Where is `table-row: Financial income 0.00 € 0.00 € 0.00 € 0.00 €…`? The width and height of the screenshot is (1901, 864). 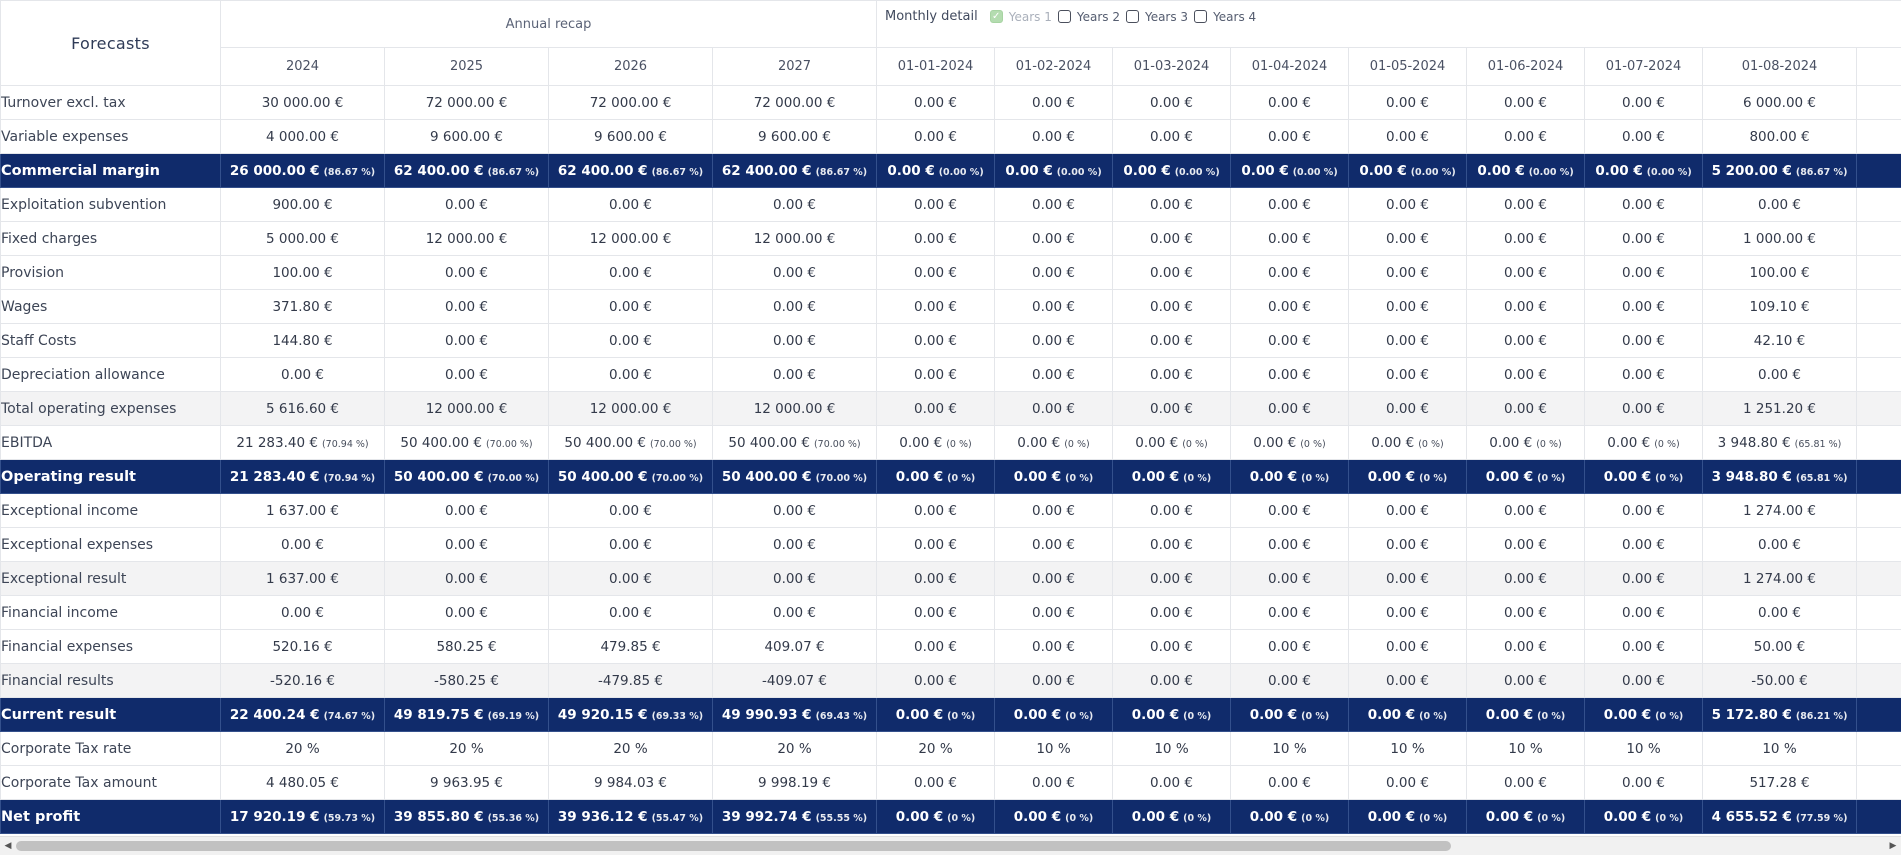
table-row: Financial income 0.00 € 0.00 € 0.00 € 0.00 €… is located at coordinates (950, 612).